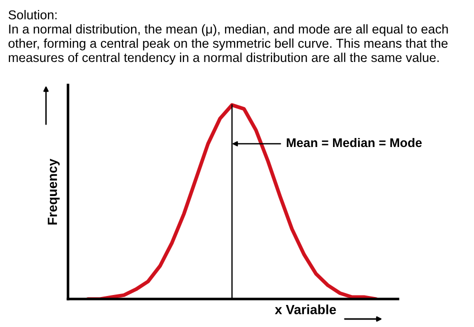 This screenshot has width=474, height=327. Describe the element at coordinates (305, 309) in the screenshot. I see `x-axis-title: x Variable` at that location.